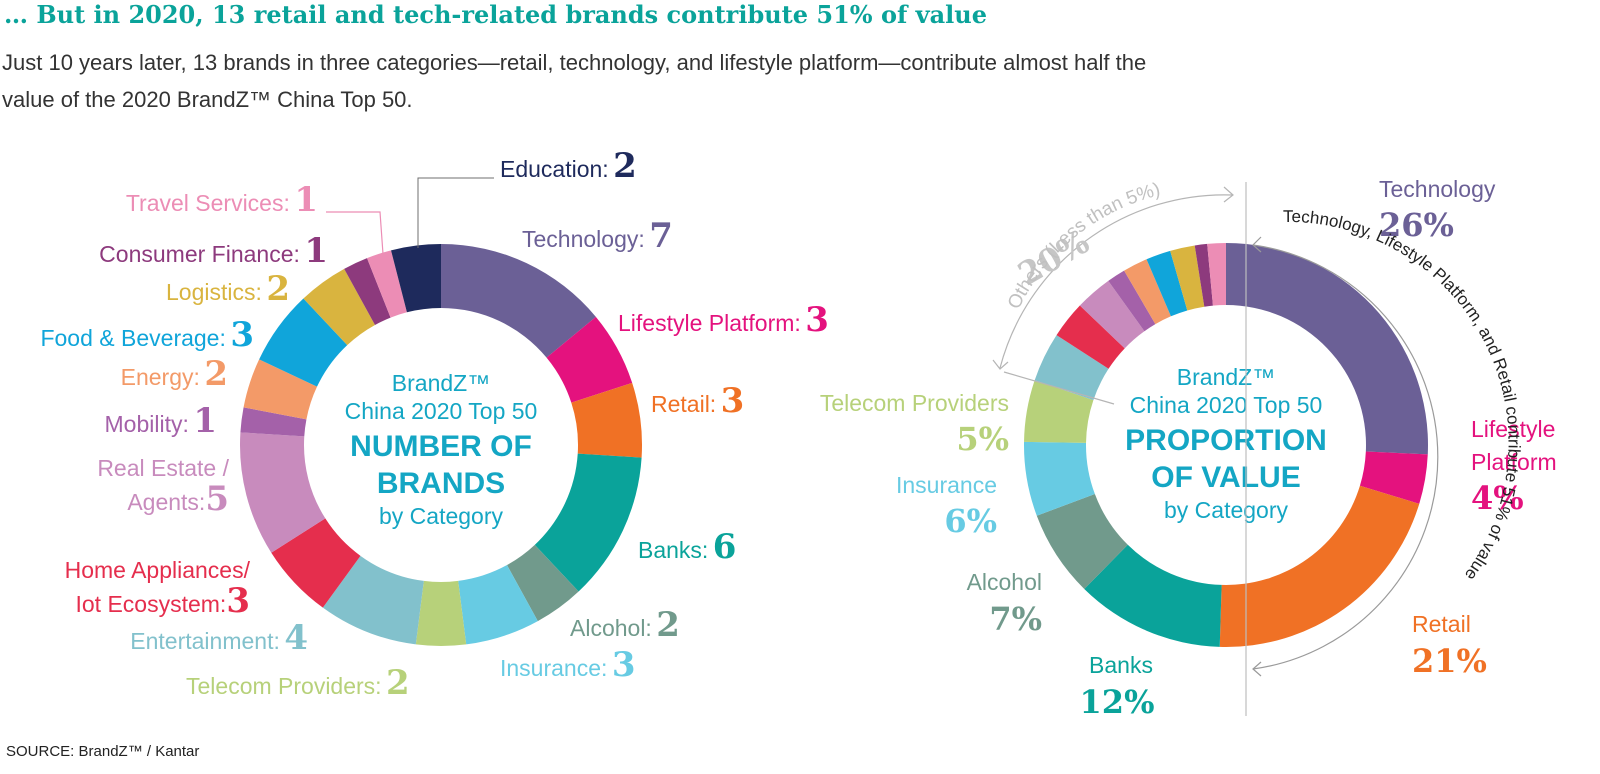 Image resolution: width=1600 pixels, height=774 pixels. Describe the element at coordinates (280, 389) in the screenshot. I see `left-segment-energy` at that location.